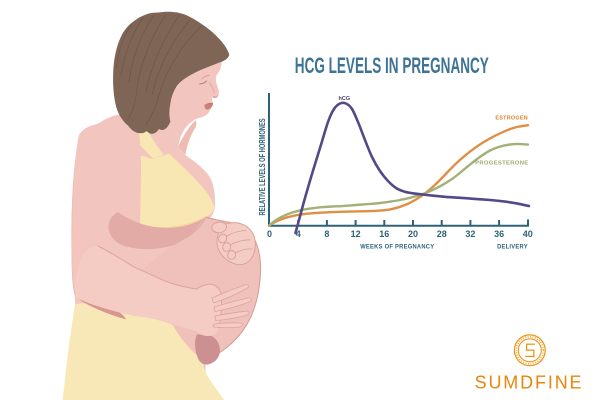 The width and height of the screenshot is (600, 400). What do you see at coordinates (392, 65) in the screenshot?
I see `svg-text: HCG LEVELS IN PREGNANCY` at bounding box center [392, 65].